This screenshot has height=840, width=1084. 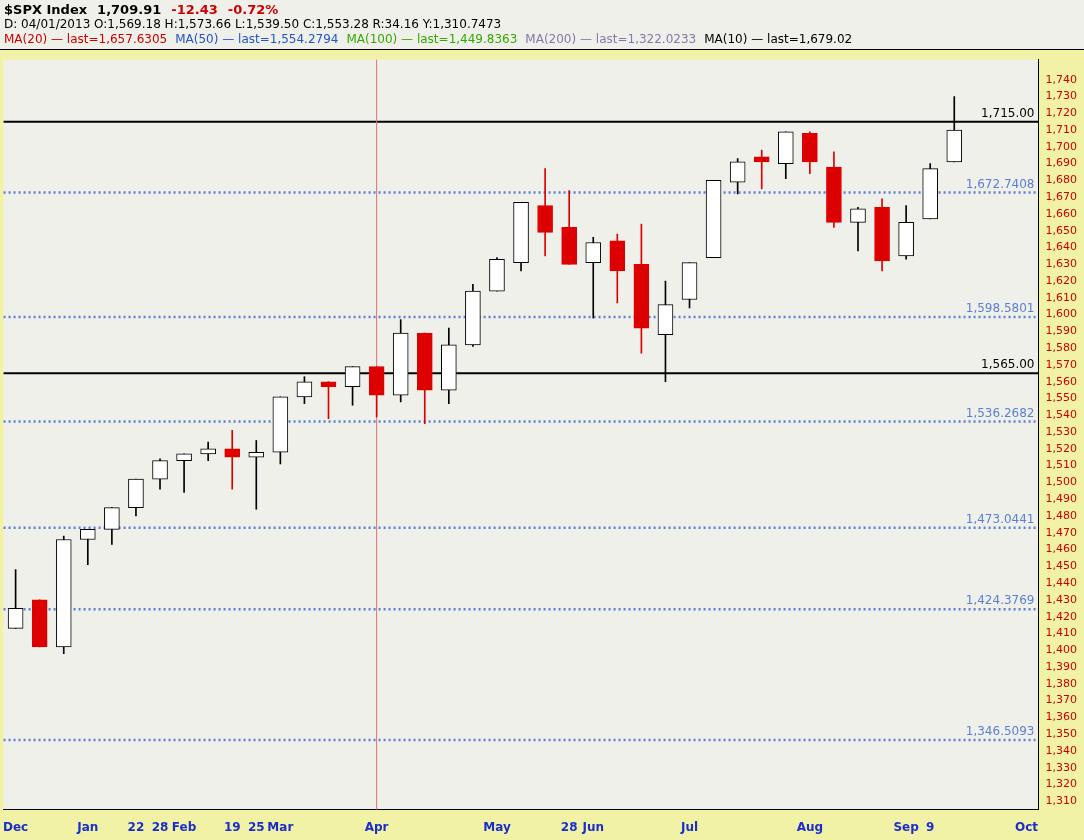 What do you see at coordinates (129, 9) in the screenshot?
I see `text: 1,709.91` at bounding box center [129, 9].